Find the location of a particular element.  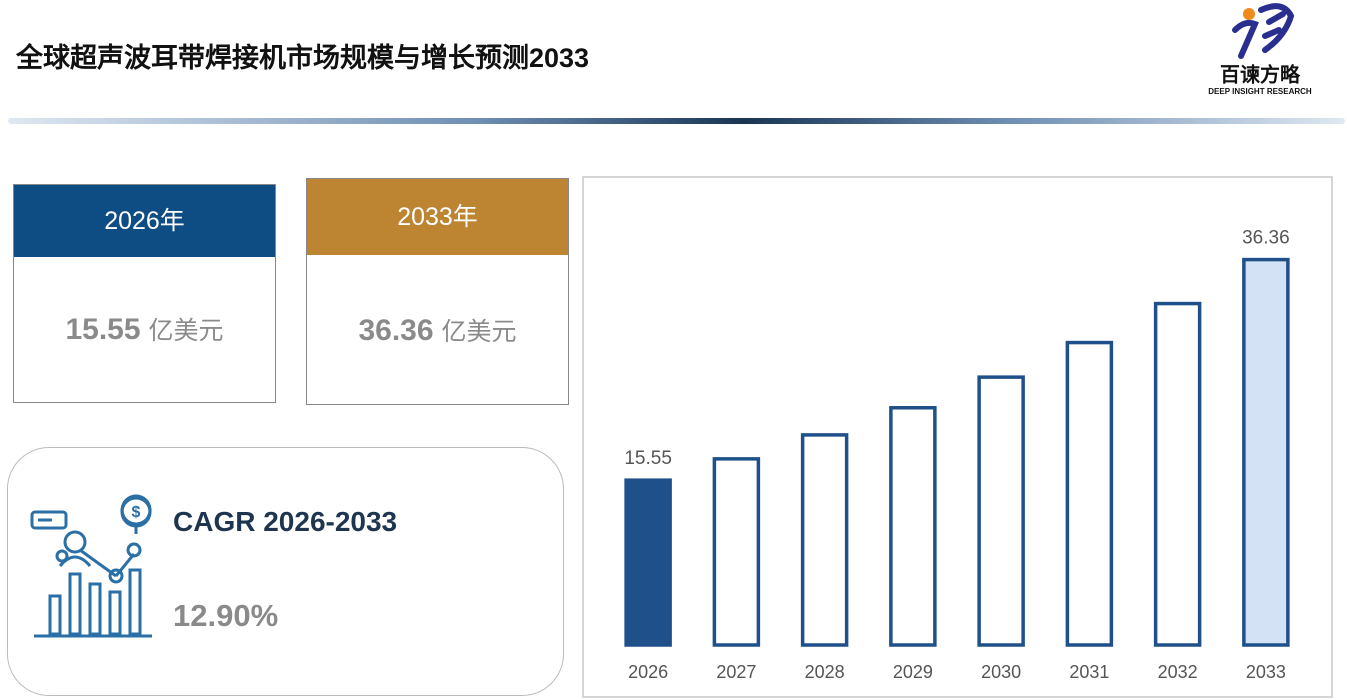

card: 2033年 36.36 亿美元 is located at coordinates (437, 291).